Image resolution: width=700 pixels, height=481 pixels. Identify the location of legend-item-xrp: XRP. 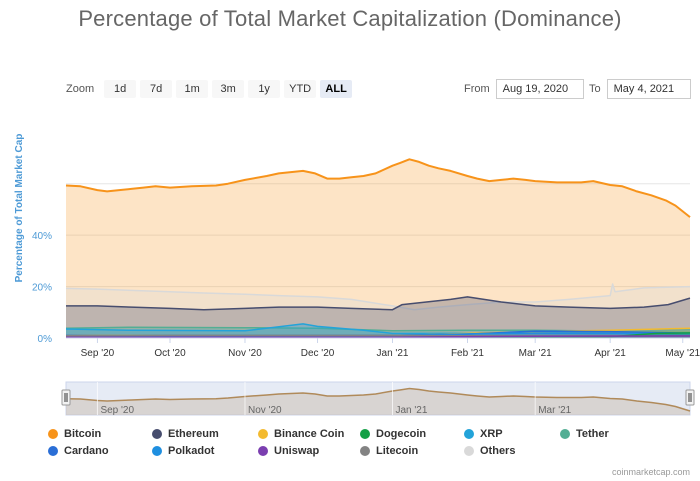
(483, 434).